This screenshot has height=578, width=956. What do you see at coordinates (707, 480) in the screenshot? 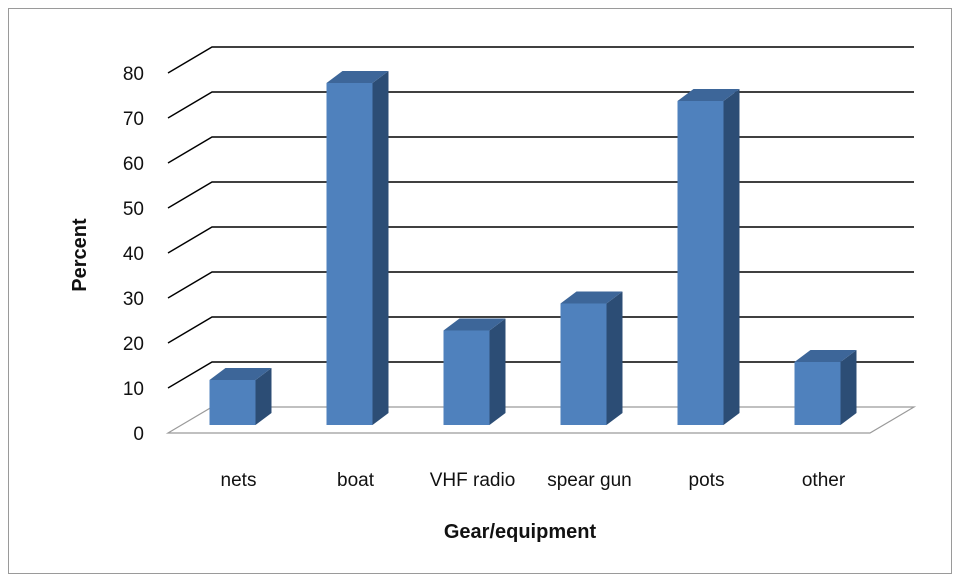
I see `x-category-label: pots` at bounding box center [707, 480].